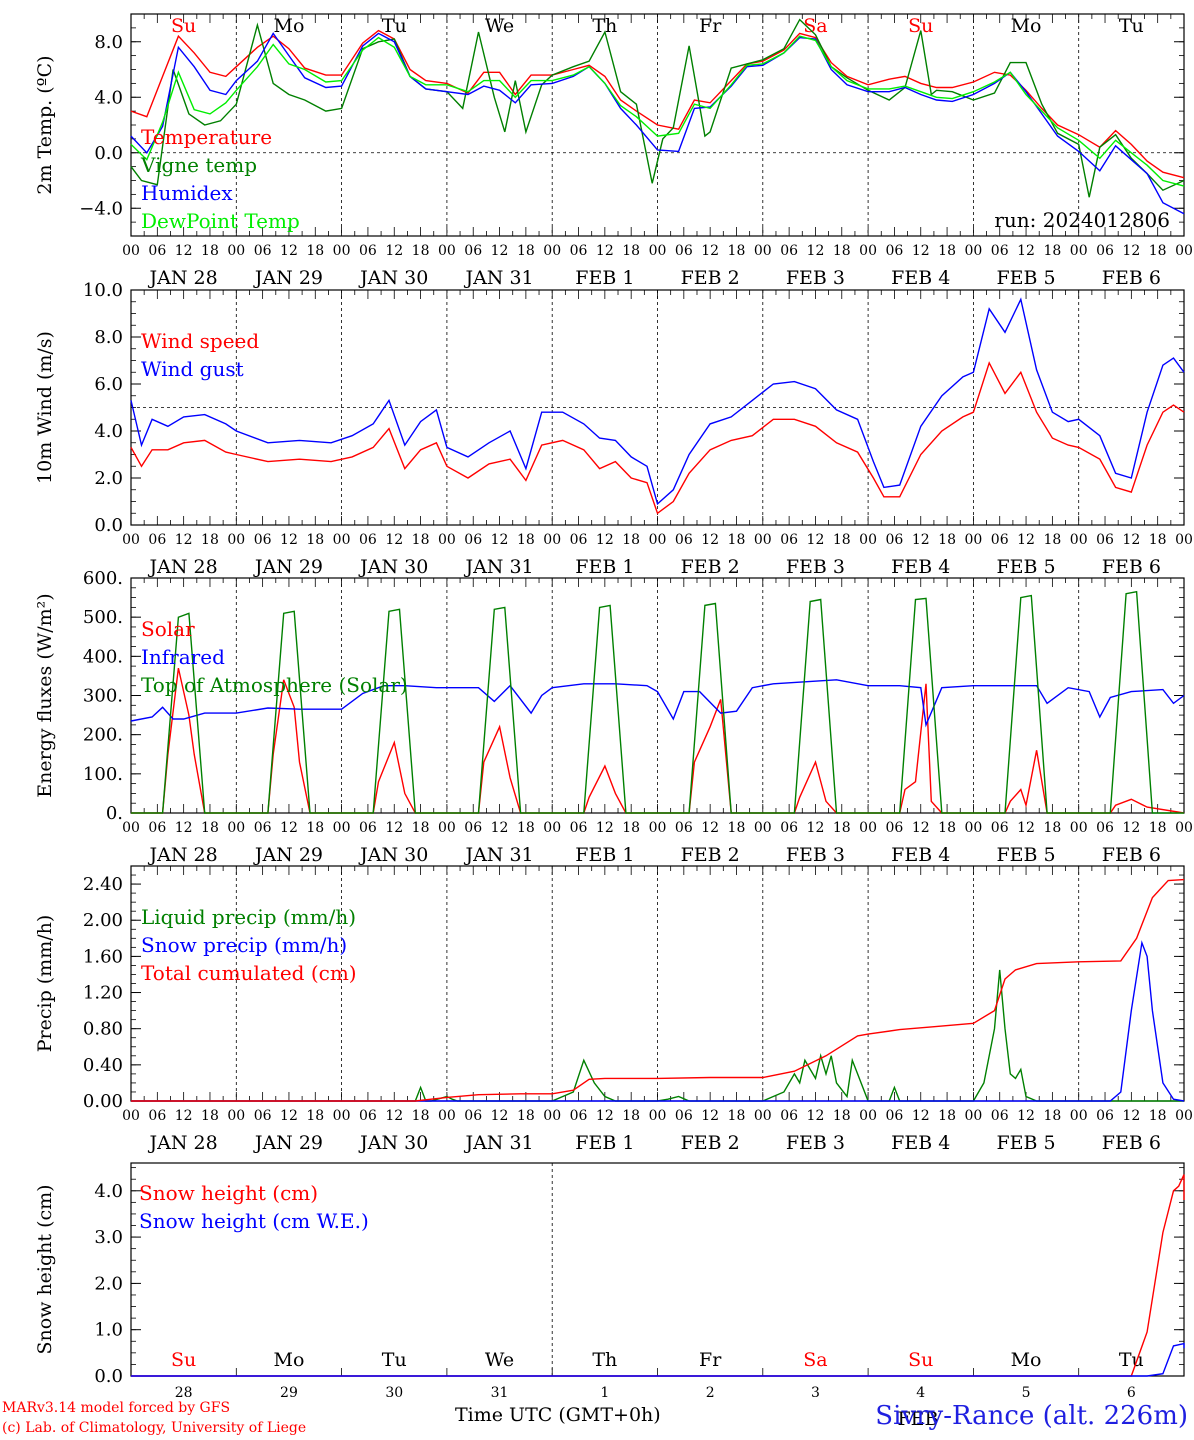 This screenshot has width=1194, height=1440. What do you see at coordinates (558, 1415) in the screenshot?
I see `time-axis-label: Time UTC (GMT+0h)` at bounding box center [558, 1415].